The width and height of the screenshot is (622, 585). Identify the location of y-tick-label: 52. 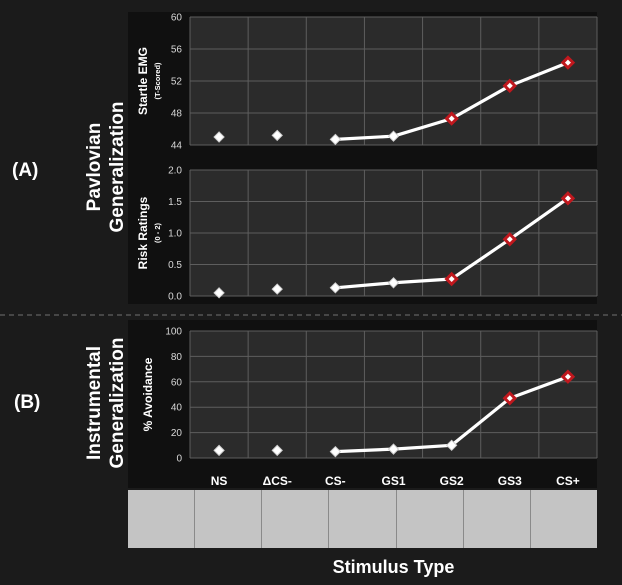
(177, 82).